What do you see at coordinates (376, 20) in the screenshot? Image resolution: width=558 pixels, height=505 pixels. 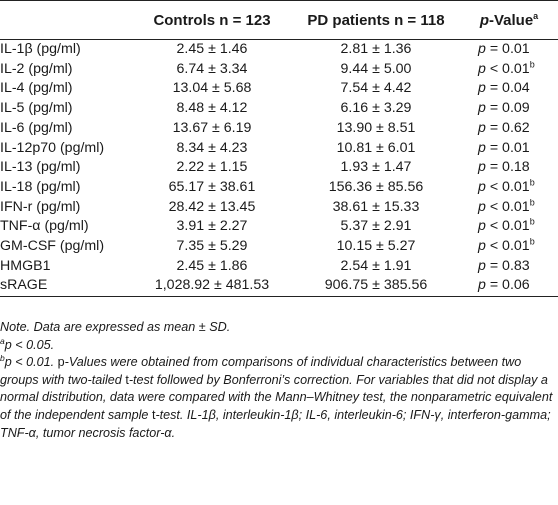 I see `header-pd-patients: PD patients n = 118` at bounding box center [376, 20].